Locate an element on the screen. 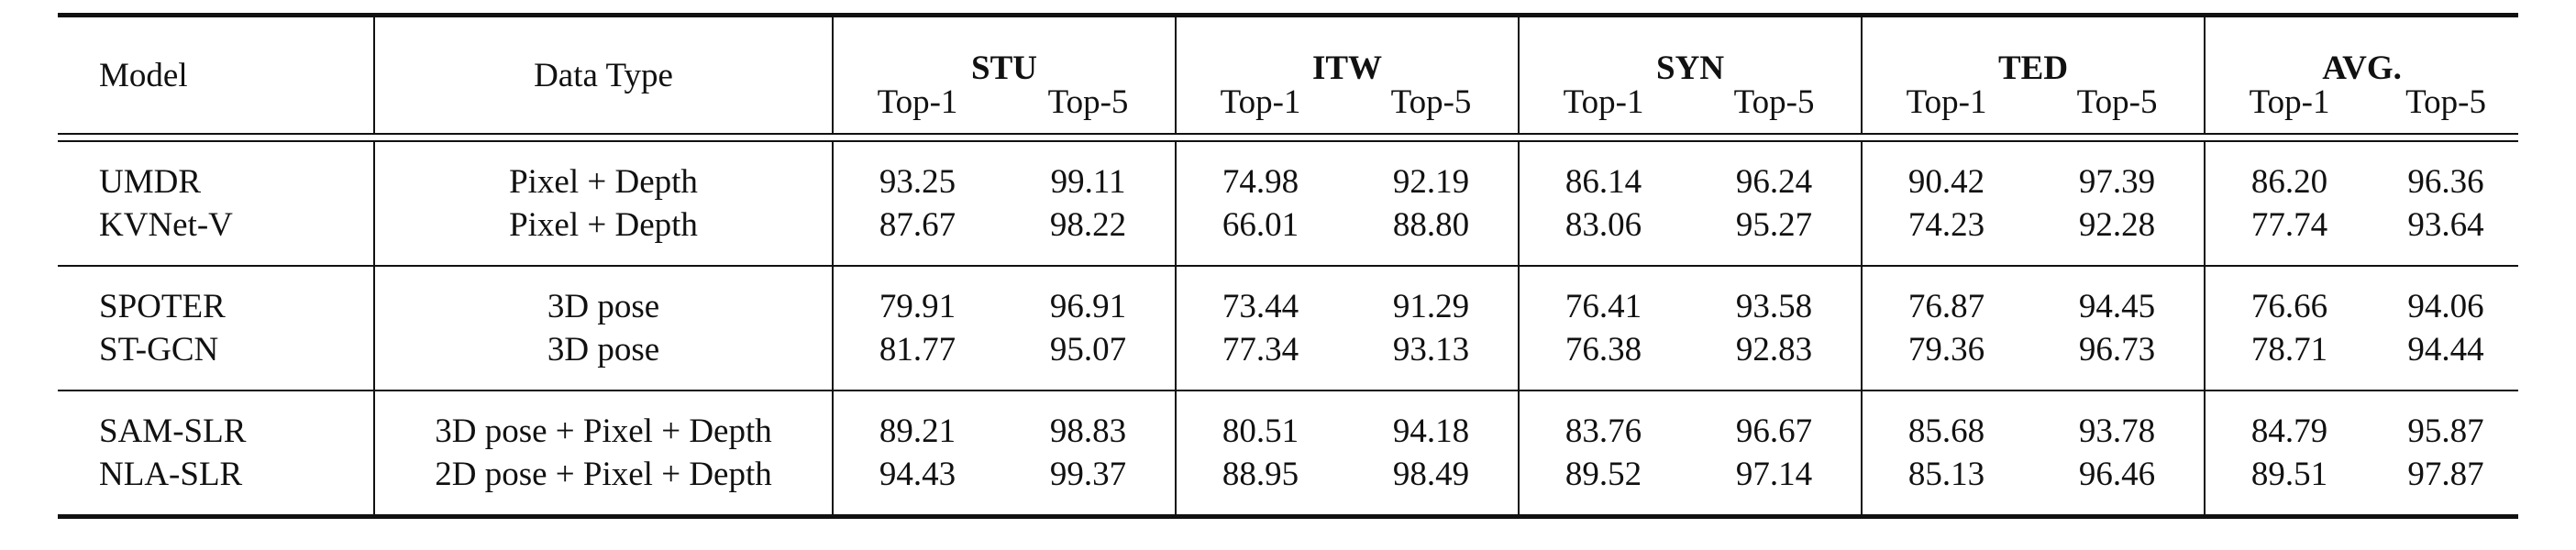 This screenshot has width=2576, height=550. cell-top5: 92.19 is located at coordinates (1431, 182).